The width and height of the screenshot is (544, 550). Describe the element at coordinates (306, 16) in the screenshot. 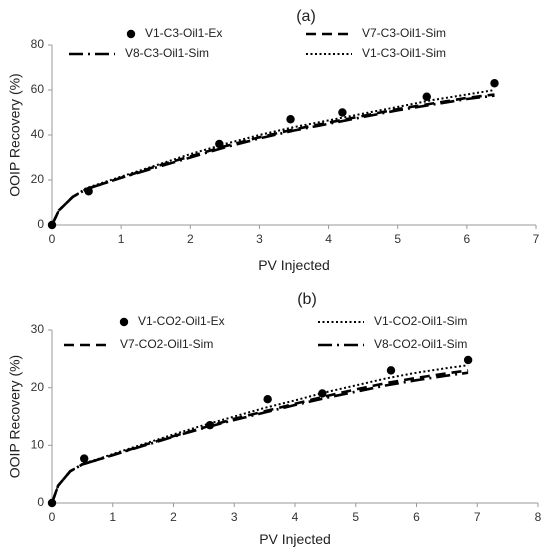

I see `chart-title: (a)` at that location.